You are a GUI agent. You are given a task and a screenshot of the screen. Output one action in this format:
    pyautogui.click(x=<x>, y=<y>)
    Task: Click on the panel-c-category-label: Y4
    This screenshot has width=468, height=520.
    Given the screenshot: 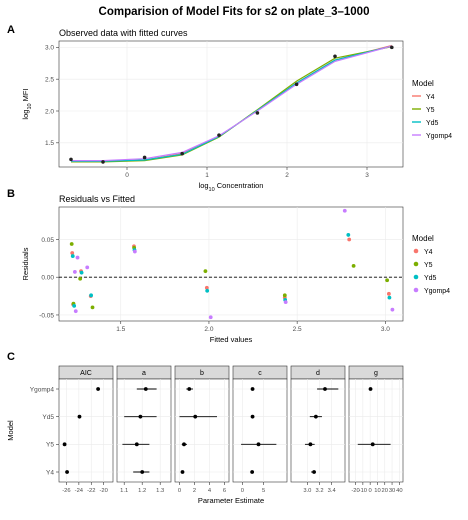 What is the action you would take?
    pyautogui.click(x=50, y=472)
    